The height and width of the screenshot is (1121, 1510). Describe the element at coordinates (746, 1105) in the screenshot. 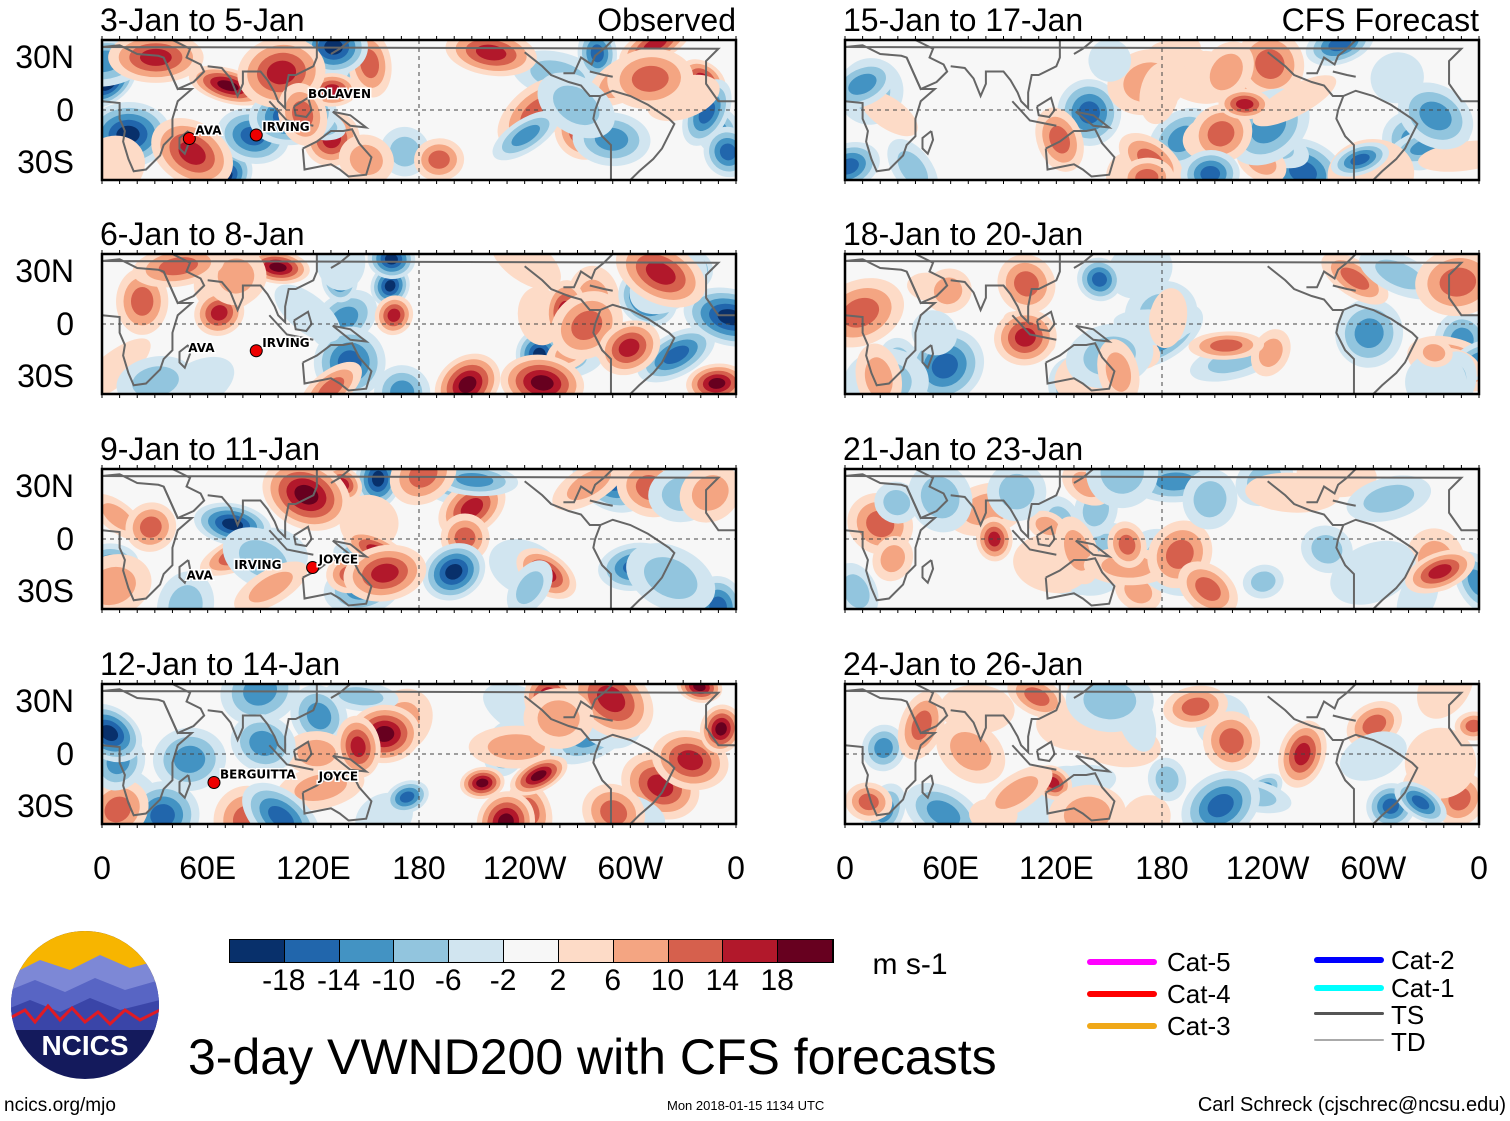

I see `footer-timestamp: Mon 2018-01-15 1134 UTC` at that location.